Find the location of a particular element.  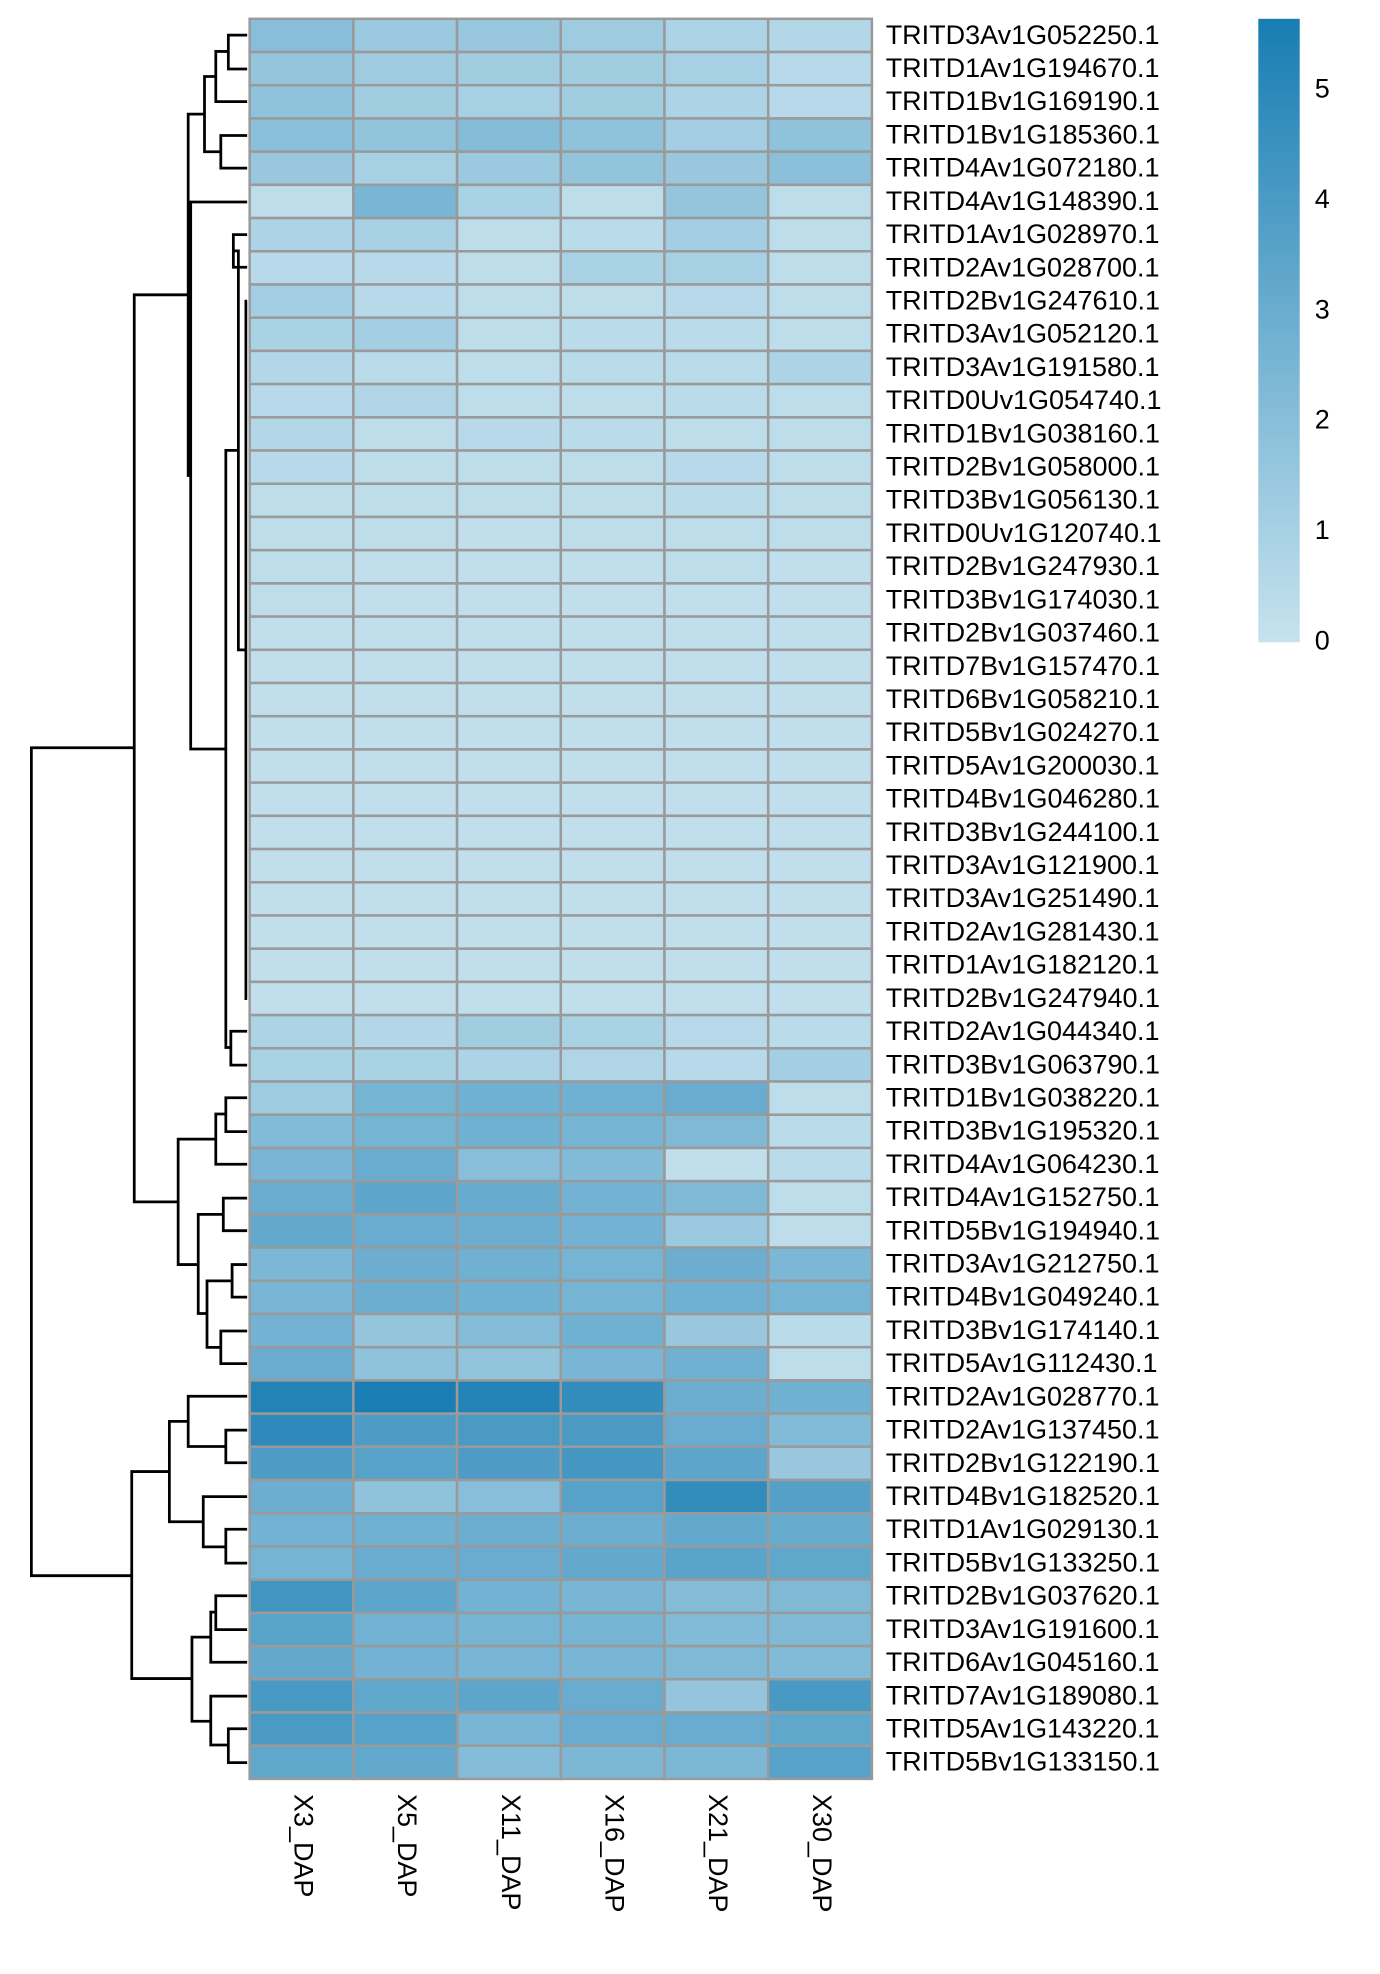

row-label: TRITD3Av1G191580.1 is located at coordinates (1023, 367).